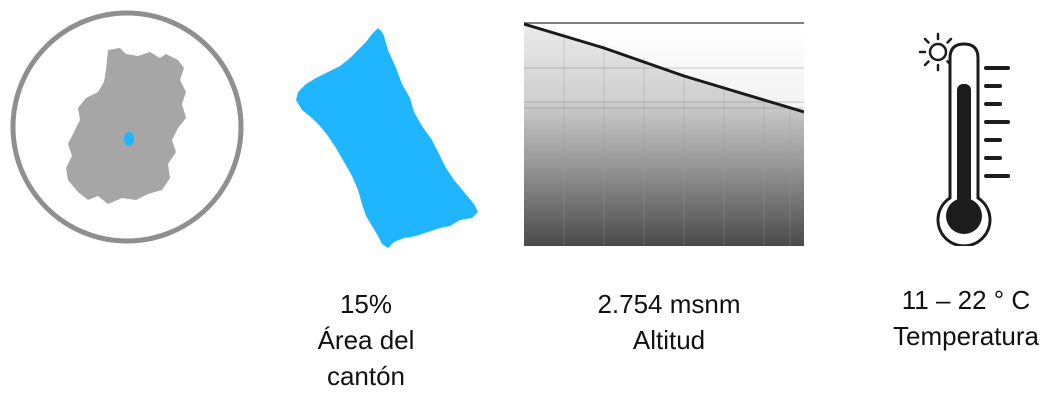 The height and width of the screenshot is (394, 1059). I want to click on altitude-line, so click(664, 68).